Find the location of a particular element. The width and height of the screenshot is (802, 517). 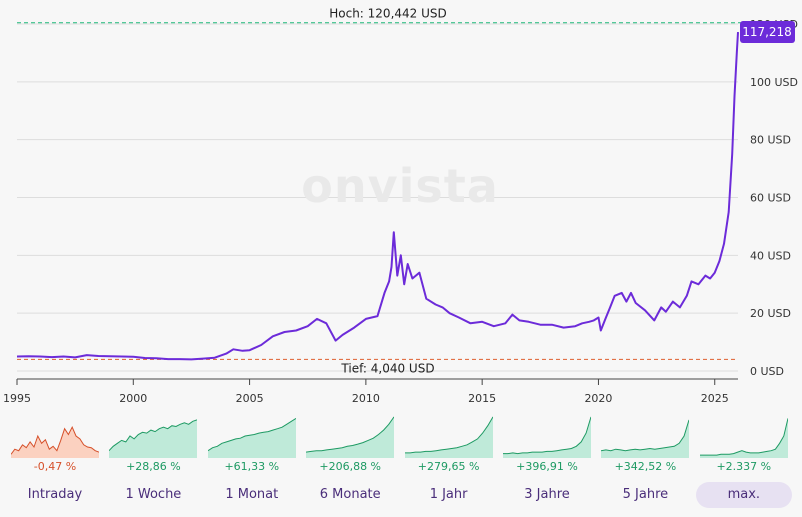

y-tick-label: 100 USD is located at coordinates (774, 82).